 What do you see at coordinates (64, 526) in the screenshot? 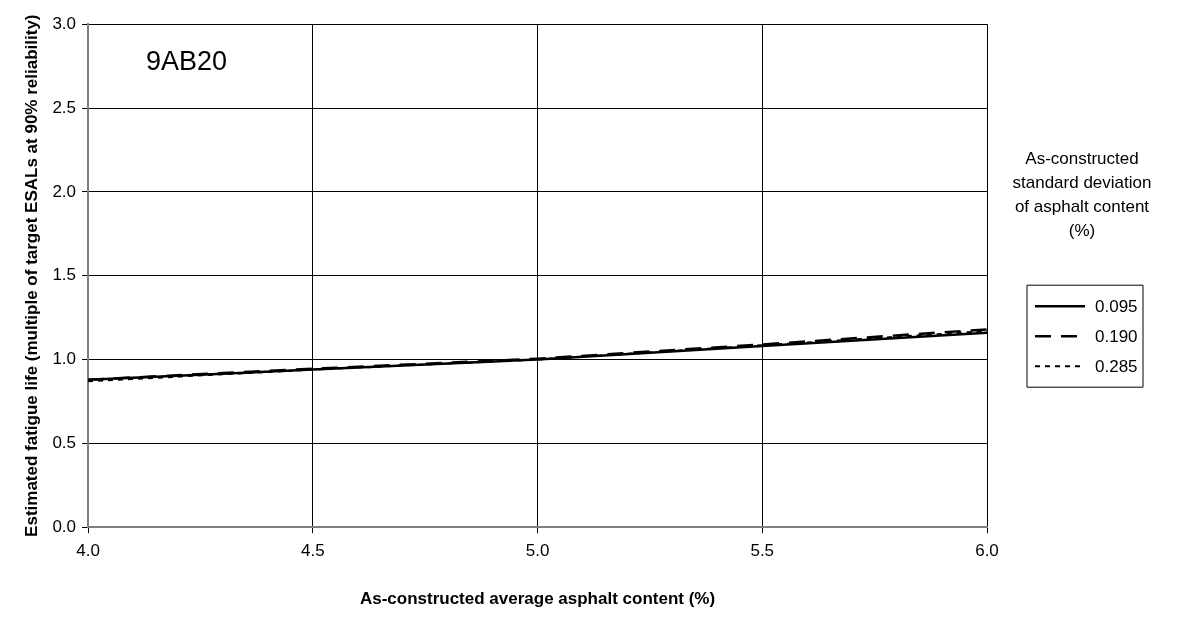
I see `y-tick-label: 0.0` at bounding box center [64, 526].